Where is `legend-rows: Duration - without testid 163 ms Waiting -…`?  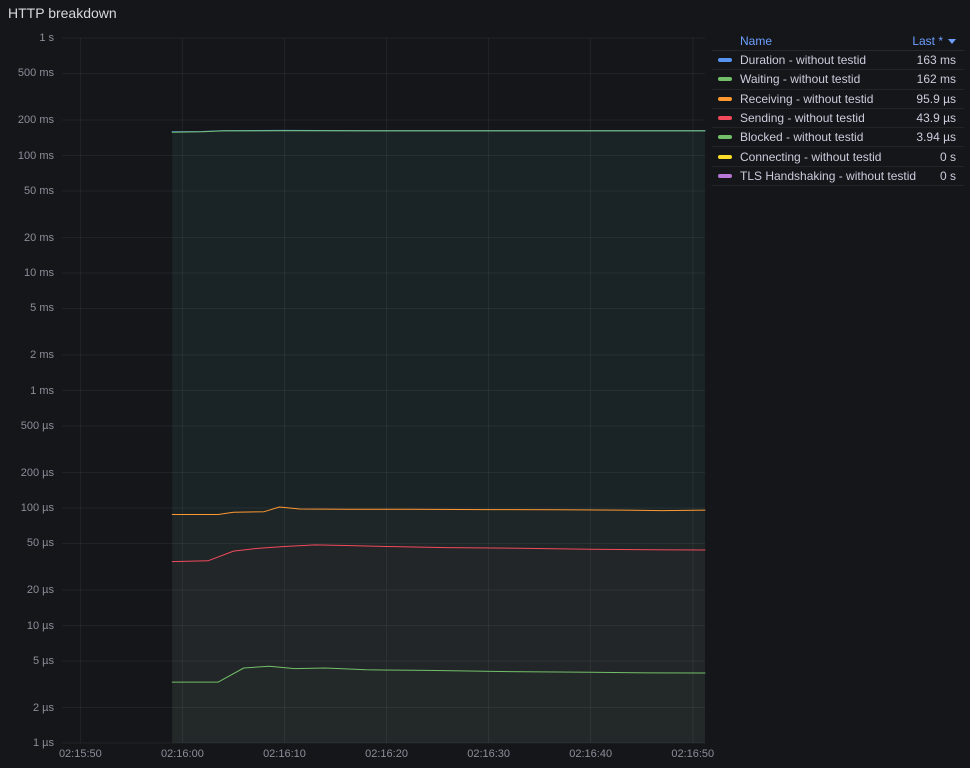
legend-rows: Duration - without testid 163 ms Waiting -… is located at coordinates (838, 119).